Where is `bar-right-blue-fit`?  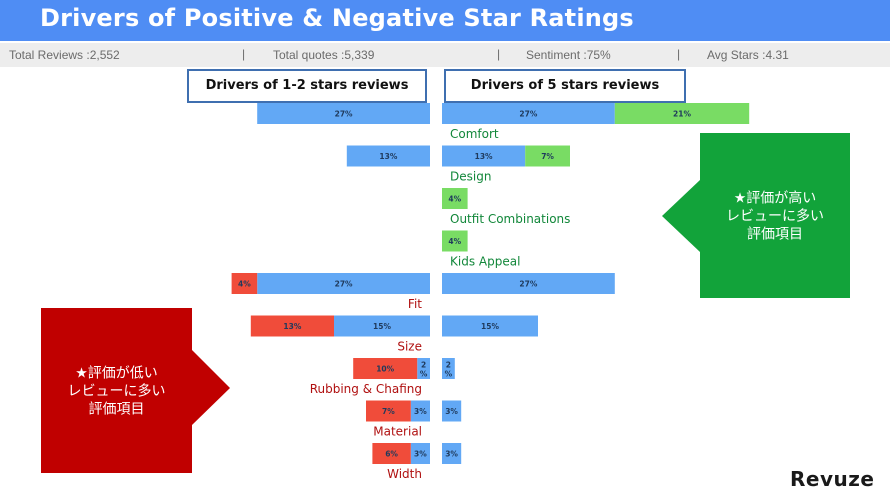
bar-right-blue-fit is located at coordinates (528, 283).